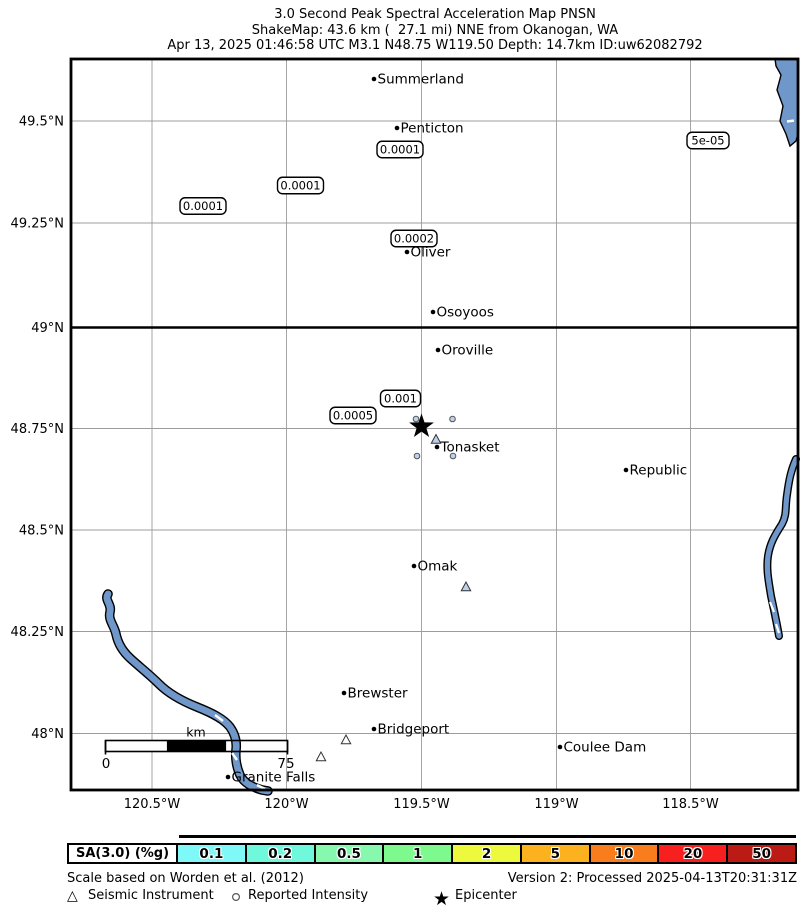 The image size is (808, 914). I want to click on seismic-instrument-triangle-icon: △, so click(72, 896).